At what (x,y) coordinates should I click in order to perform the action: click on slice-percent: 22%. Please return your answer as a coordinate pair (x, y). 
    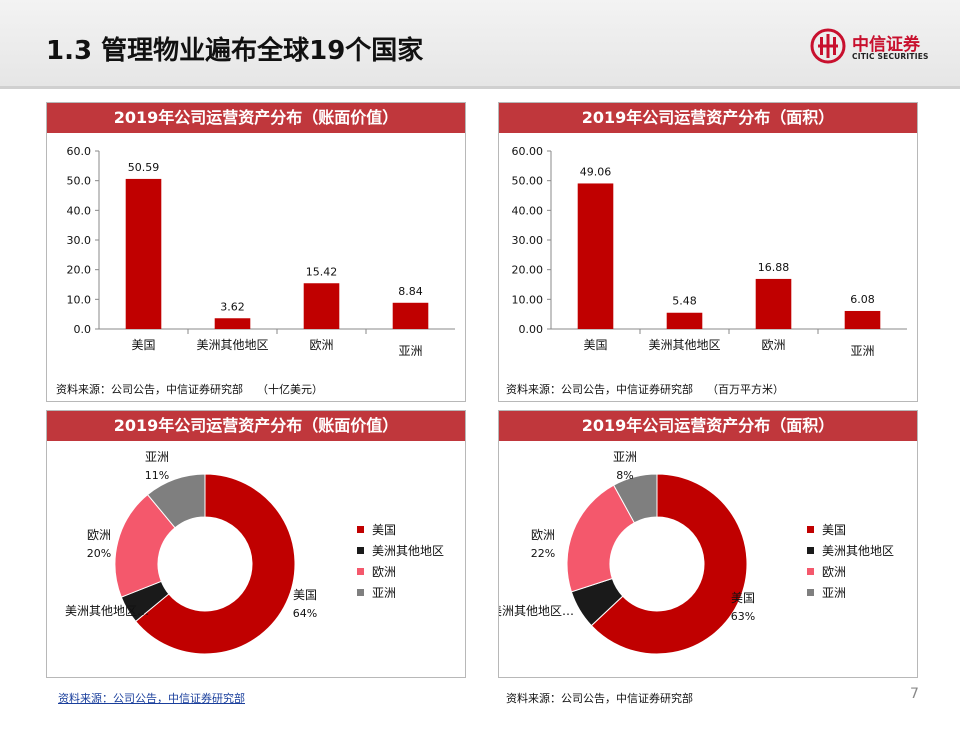
    Looking at the image, I should click on (543, 553).